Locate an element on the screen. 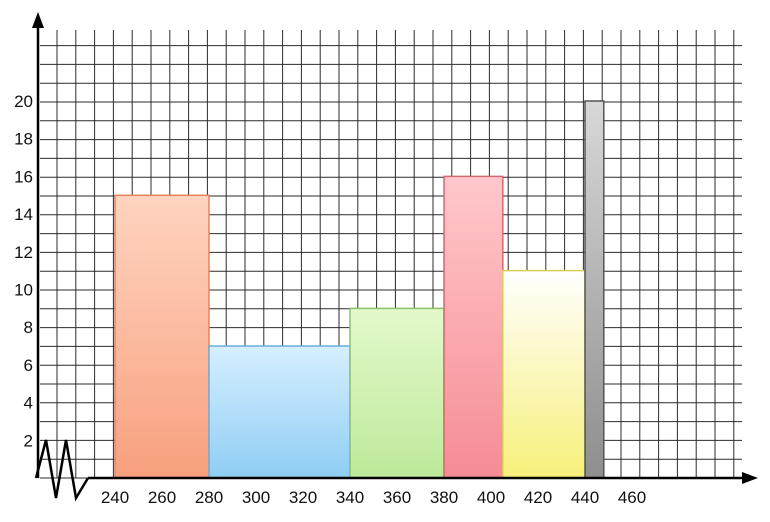 The width and height of the screenshot is (770, 522). x-tick-label: 400 is located at coordinates (491, 497).